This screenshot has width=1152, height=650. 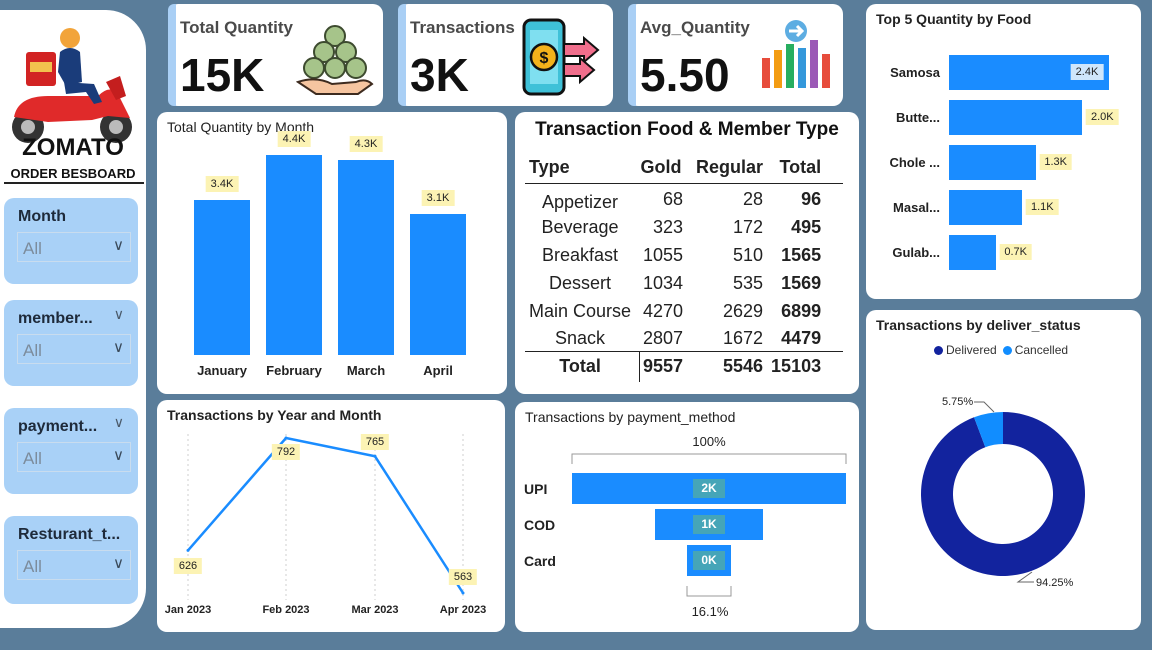 What do you see at coordinates (743, 366) in the screenshot?
I see `value-cell: 5546` at bounding box center [743, 366].